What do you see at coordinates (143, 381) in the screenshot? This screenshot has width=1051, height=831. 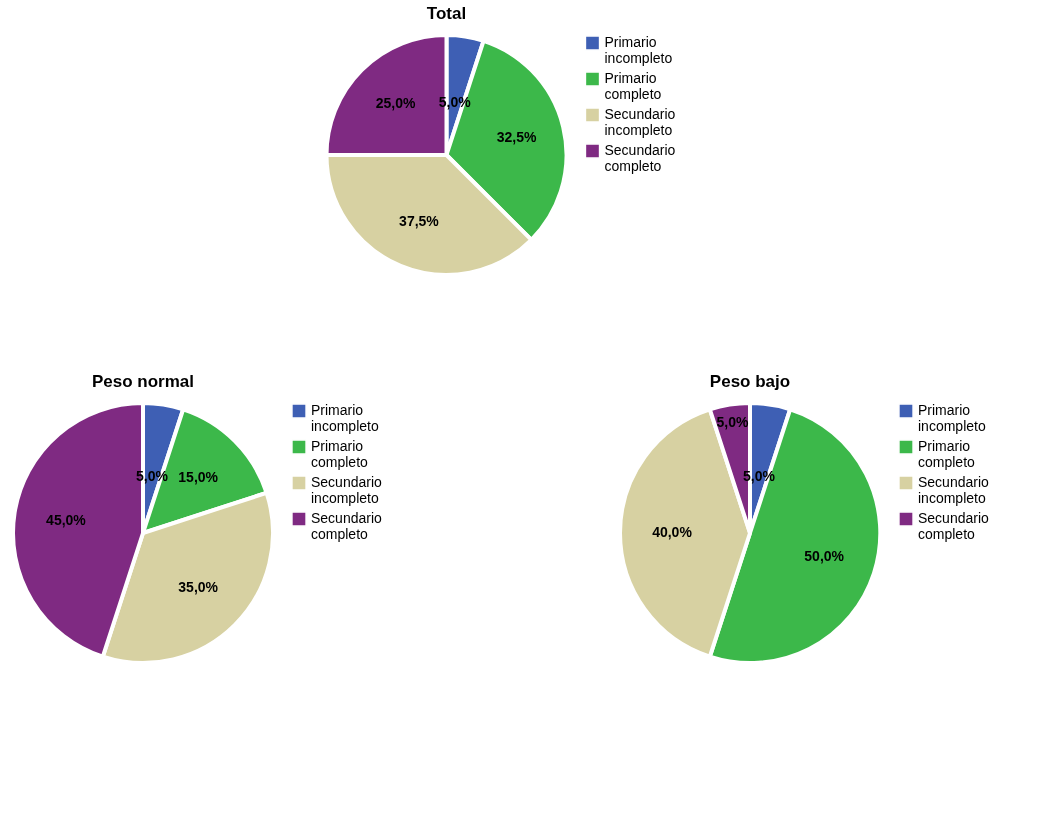 I see `chart-title: Peso normal` at bounding box center [143, 381].